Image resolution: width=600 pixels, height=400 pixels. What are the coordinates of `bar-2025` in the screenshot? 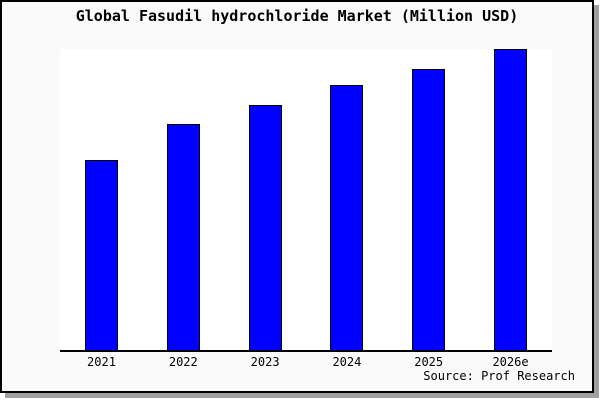 It's located at (429, 209).